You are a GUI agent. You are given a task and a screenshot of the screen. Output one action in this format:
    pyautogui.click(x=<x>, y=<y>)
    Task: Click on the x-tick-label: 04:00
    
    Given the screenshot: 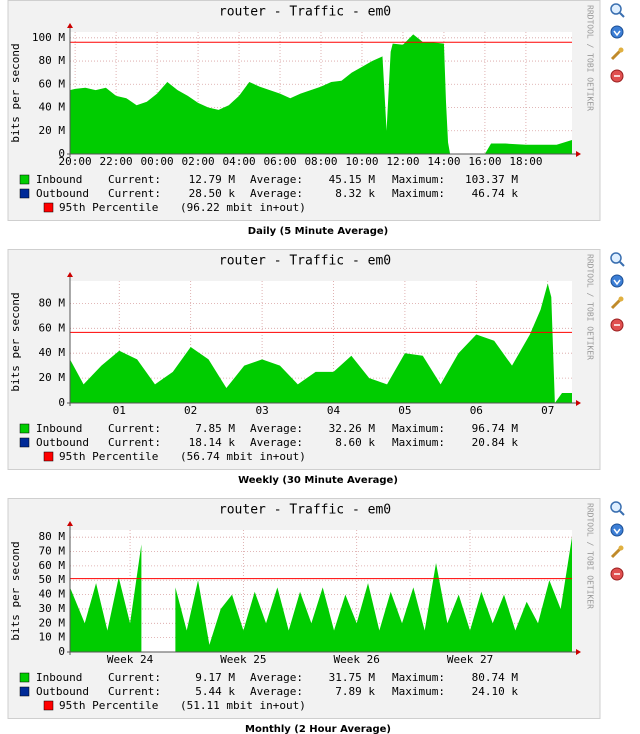 What is the action you would take?
    pyautogui.click(x=238, y=161)
    